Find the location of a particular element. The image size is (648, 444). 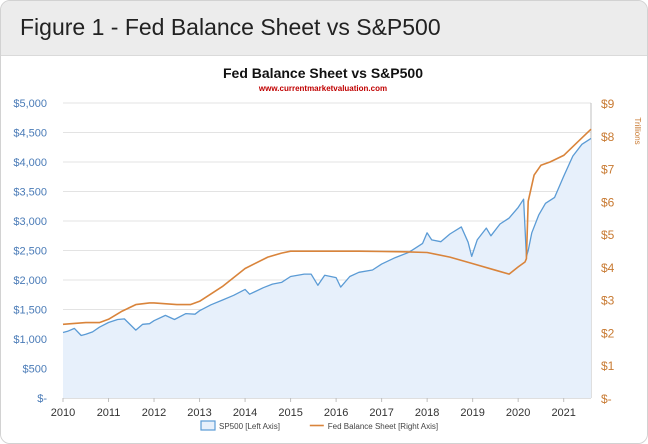

y-left-tick-label: $2,000 is located at coordinates (30, 281).